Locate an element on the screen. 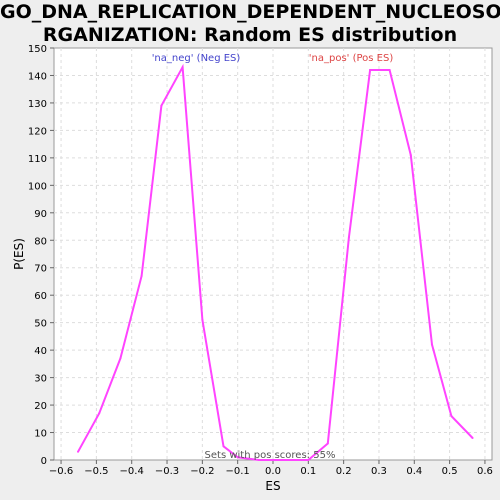 Image resolution: width=500 pixels, height=500 pixels. x-tick-label: −0.2 is located at coordinates (202, 471).